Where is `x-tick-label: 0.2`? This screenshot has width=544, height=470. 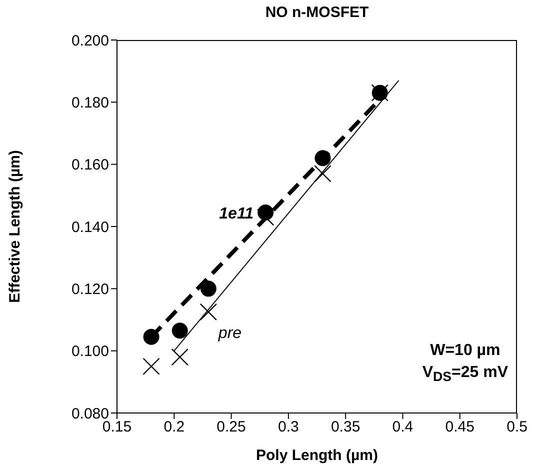 x-tick-label: 0.2 is located at coordinates (174, 427).